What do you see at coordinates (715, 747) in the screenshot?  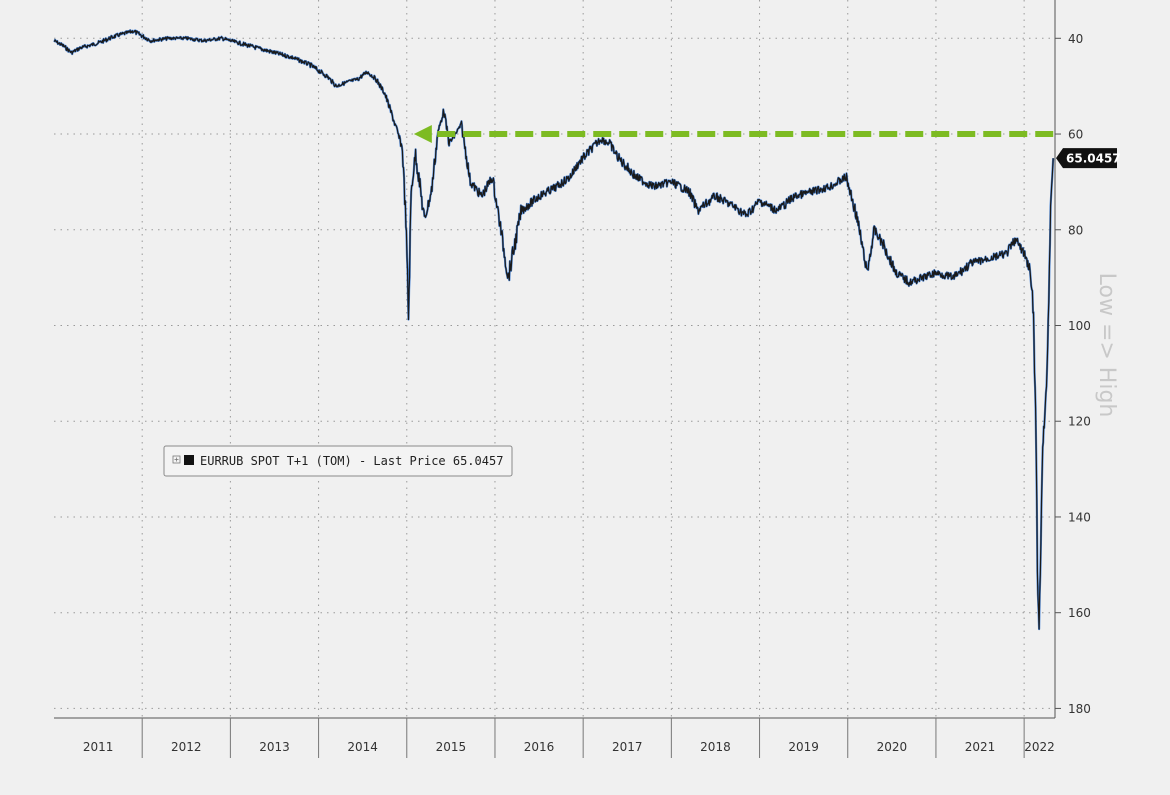 I see `x-tick-label: 2018` at bounding box center [715, 747].